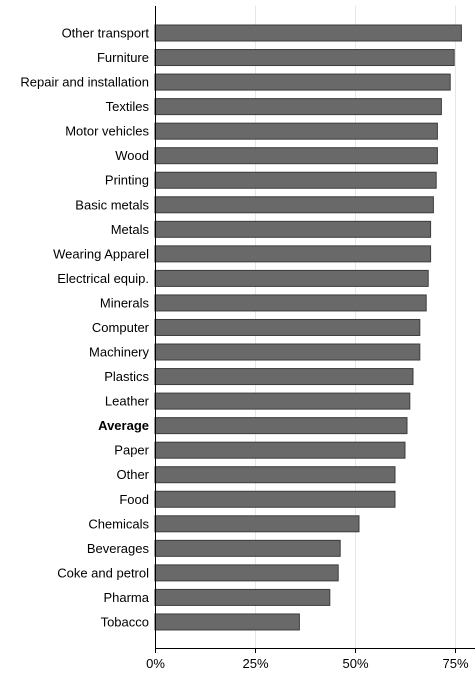  Describe the element at coordinates (294, 205) in the screenshot. I see `bar-basic-metals` at that location.